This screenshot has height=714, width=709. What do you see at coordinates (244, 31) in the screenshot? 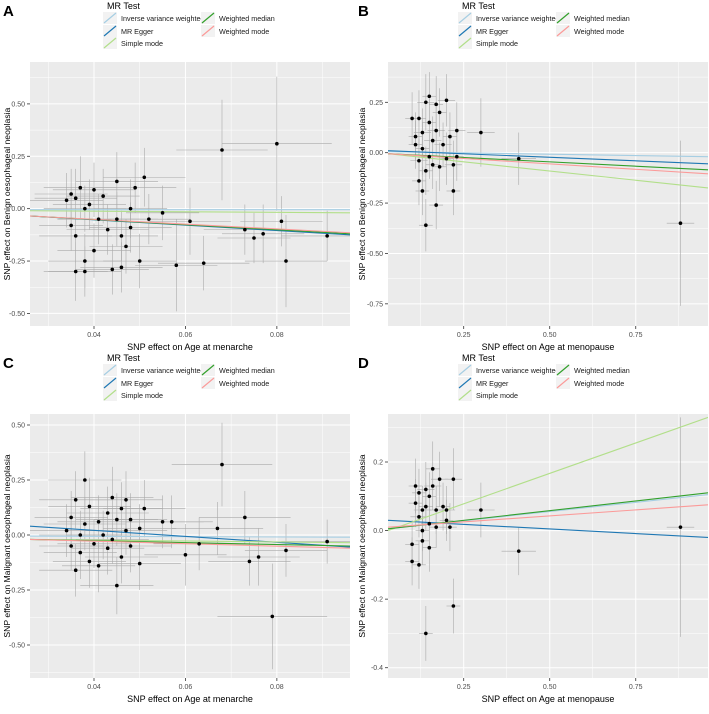
I see `legend-label: Weighted mode` at bounding box center [244, 31].